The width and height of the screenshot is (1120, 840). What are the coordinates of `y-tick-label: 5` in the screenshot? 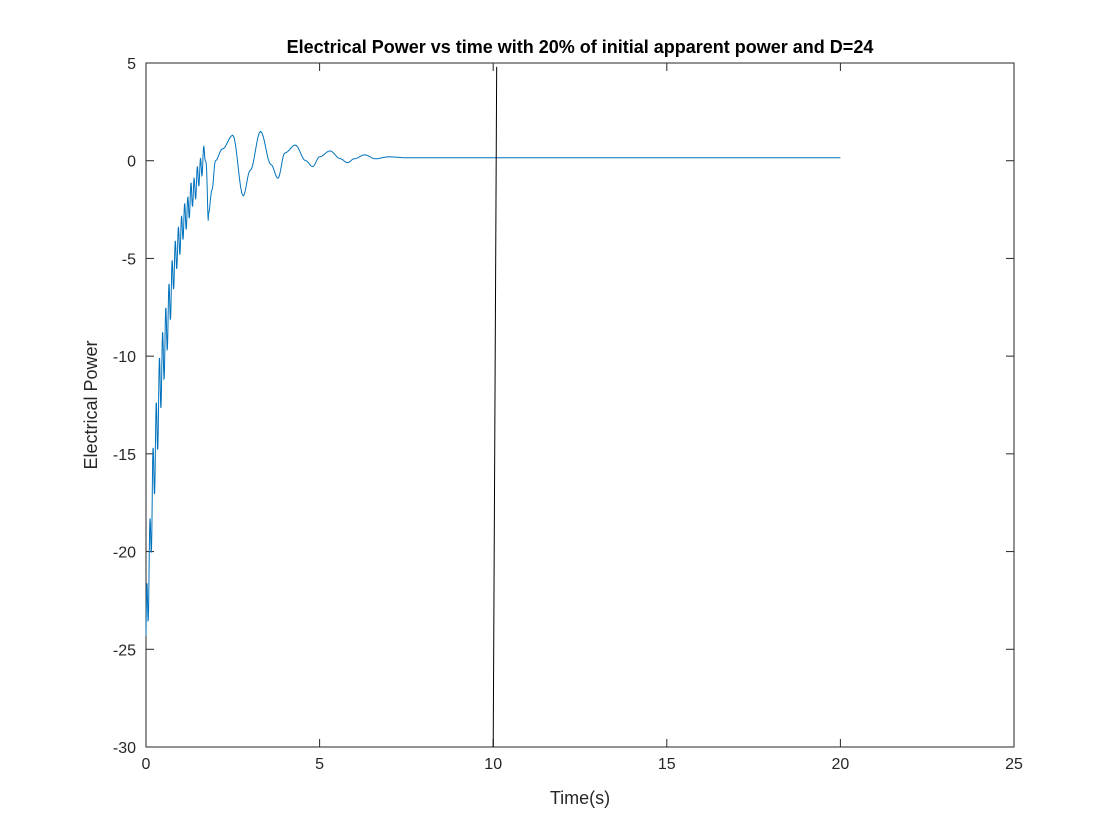 It's located at (131, 64).